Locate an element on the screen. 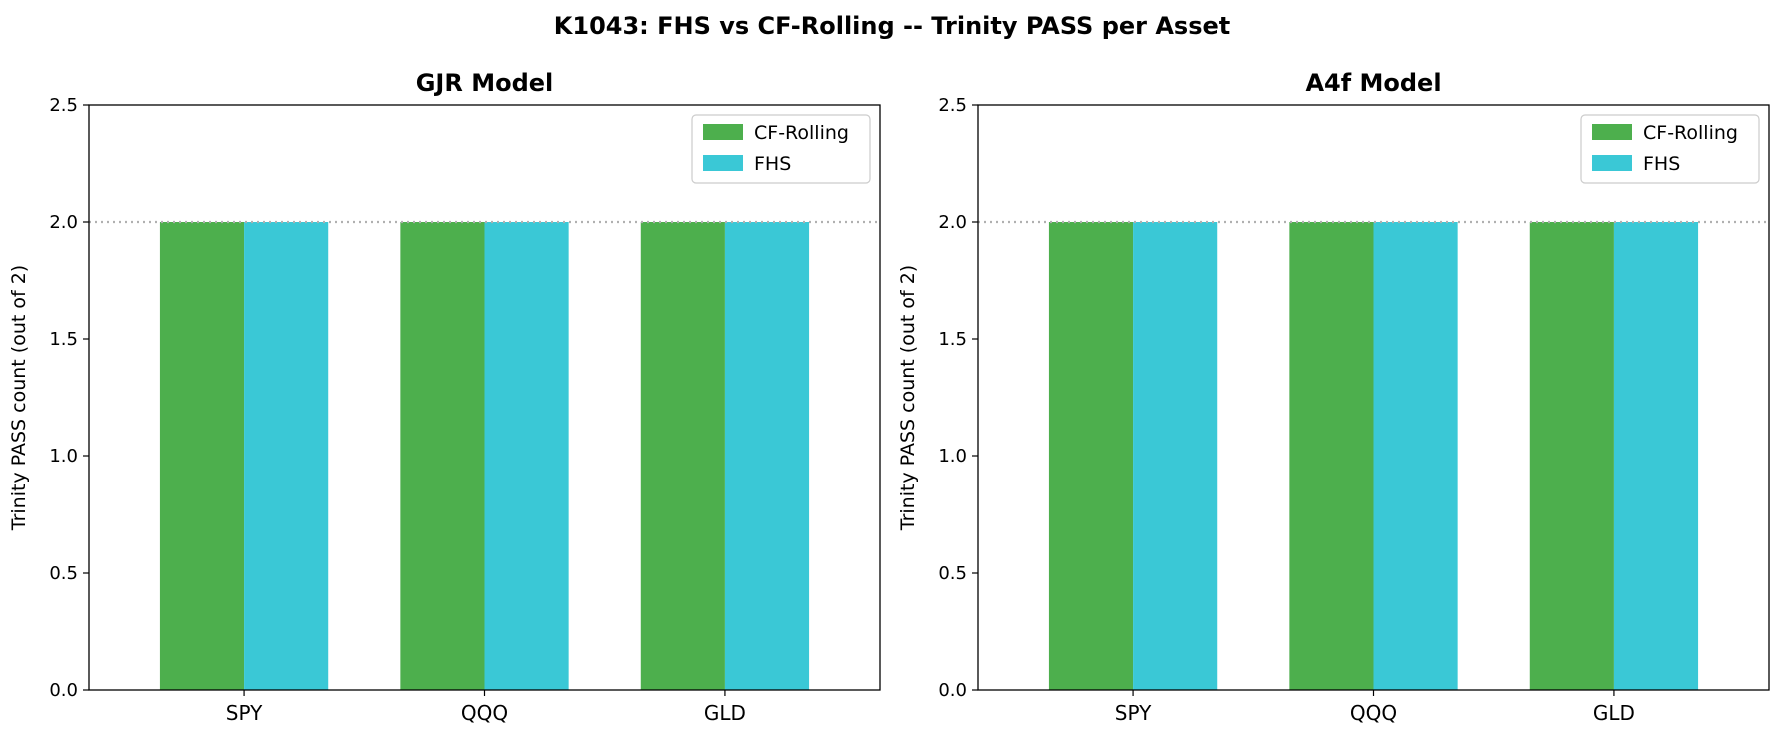 The height and width of the screenshot is (747, 1784). panel-title: A4f Model is located at coordinates (1373, 83).